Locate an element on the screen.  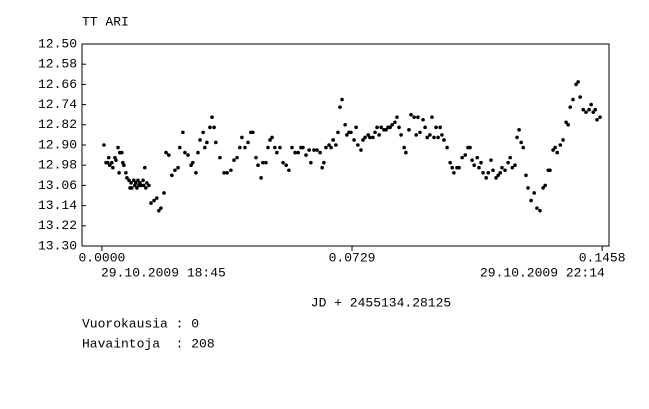
date-label: 29.10.2009 22:14 is located at coordinates (542, 272).